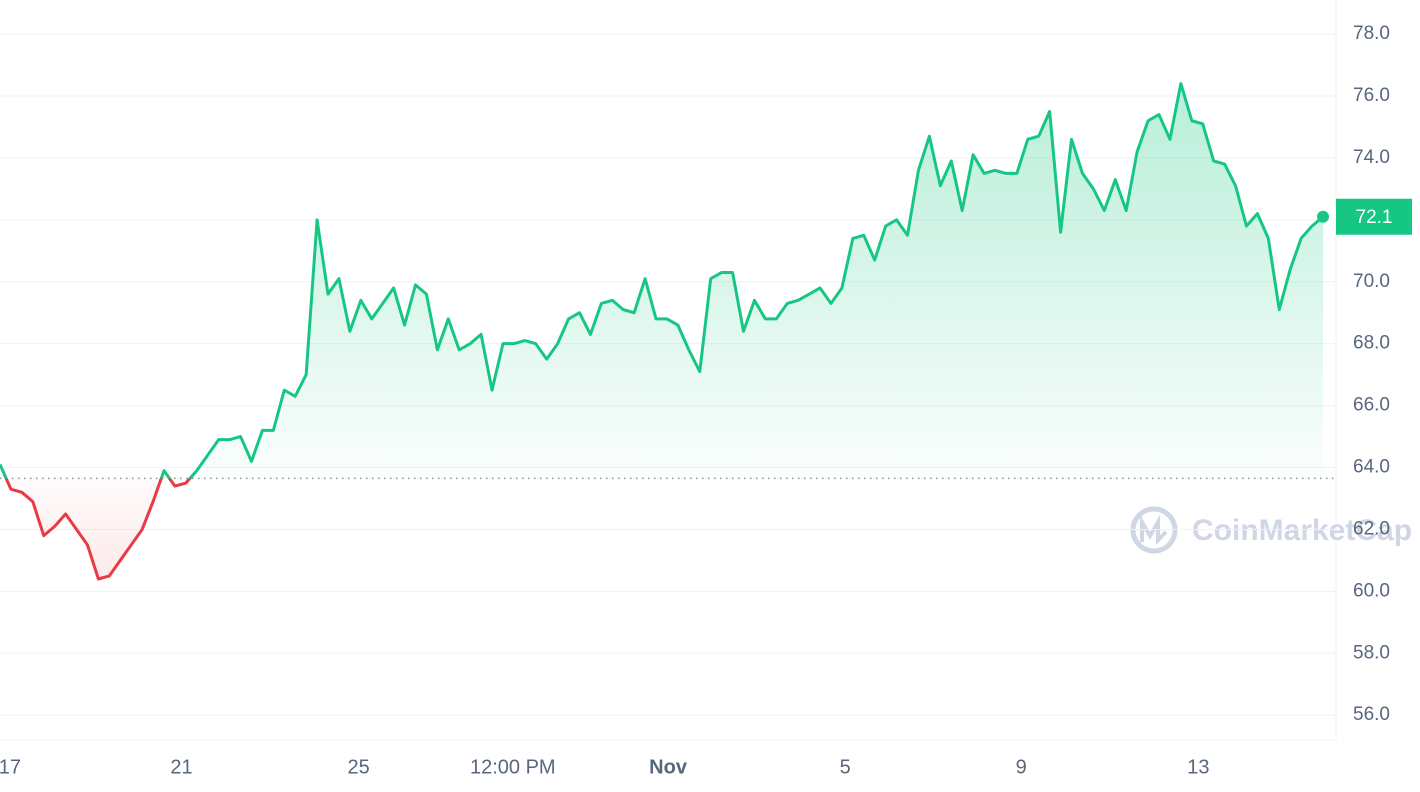 The height and width of the screenshot is (792, 1420). Describe the element at coordinates (1371, 652) in the screenshot. I see `y-tick-label: 58.0` at that location.